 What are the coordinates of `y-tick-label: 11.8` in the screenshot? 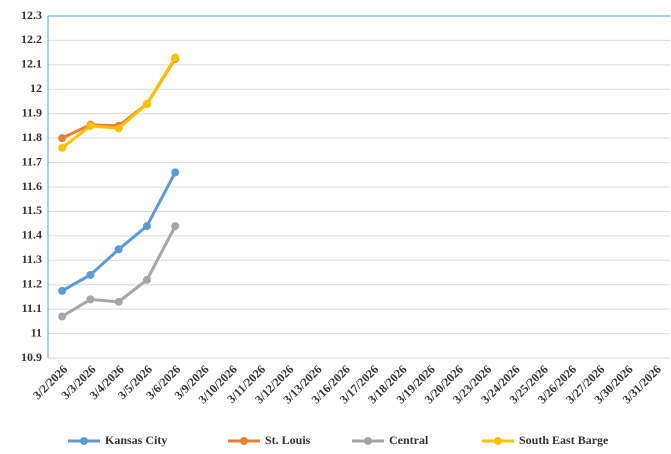 It's located at (32, 137).